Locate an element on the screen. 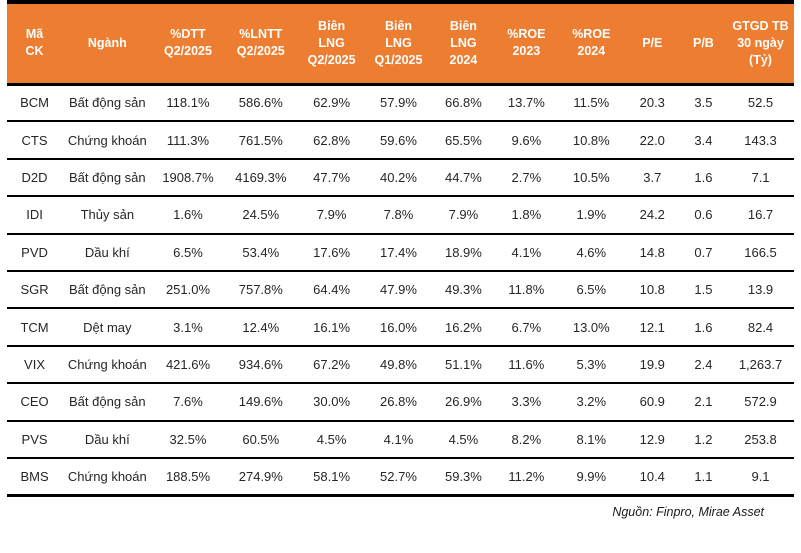 This screenshot has height=553, width=801. value-cell: 761.5% is located at coordinates (261, 140).